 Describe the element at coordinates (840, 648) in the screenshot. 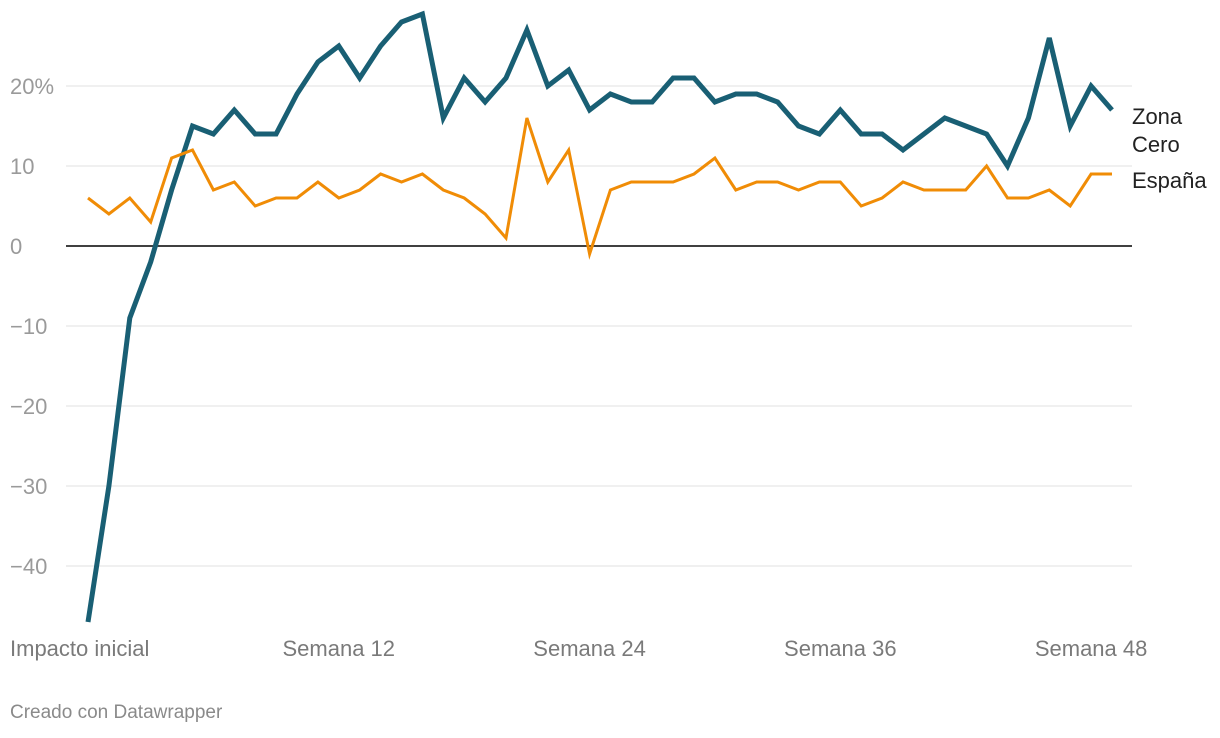

I see `x-tick-label: Semana 36` at that location.